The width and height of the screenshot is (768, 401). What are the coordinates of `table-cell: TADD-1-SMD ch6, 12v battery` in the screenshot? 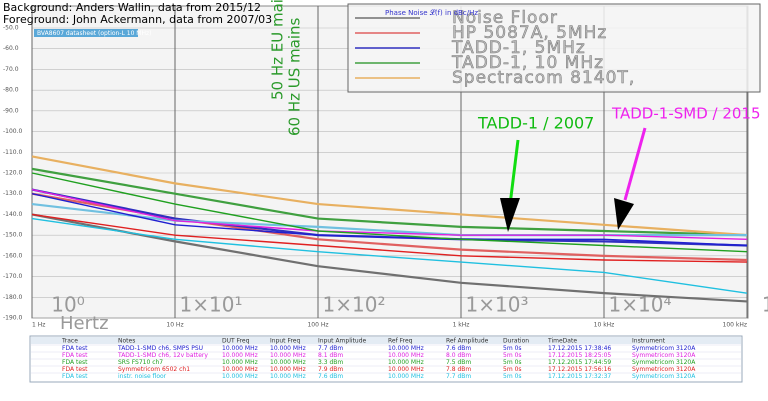 It's located at (162, 355).